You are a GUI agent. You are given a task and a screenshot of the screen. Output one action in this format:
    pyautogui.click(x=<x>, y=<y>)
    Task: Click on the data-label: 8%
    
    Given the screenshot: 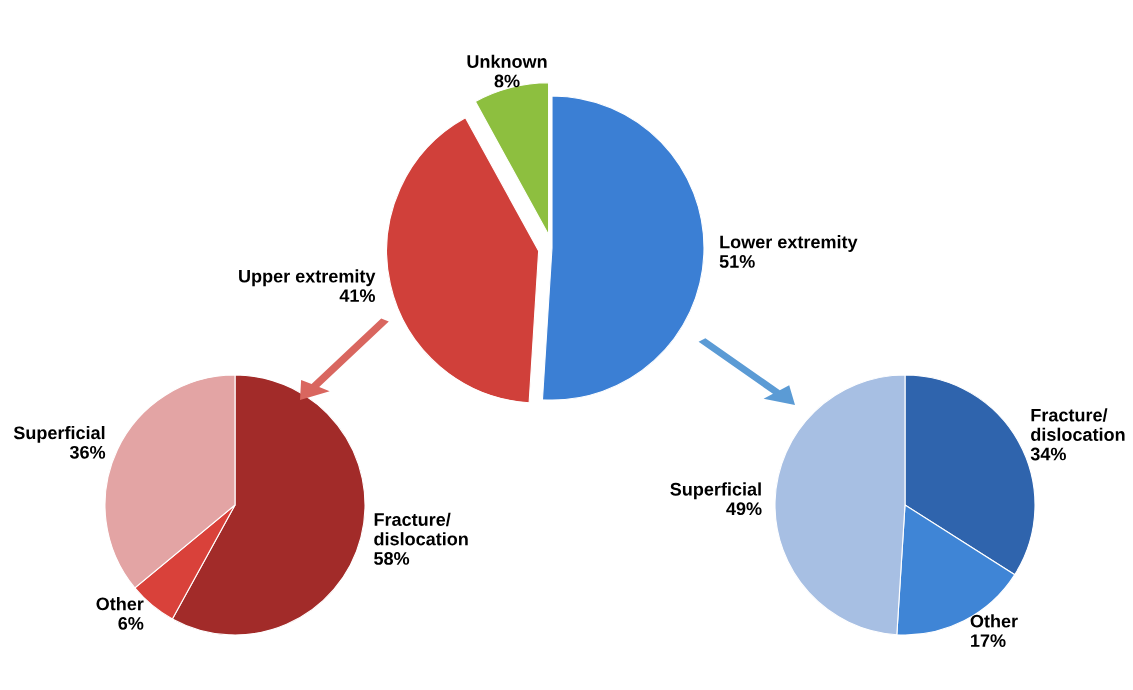 What is the action you would take?
    pyautogui.click(x=507, y=81)
    